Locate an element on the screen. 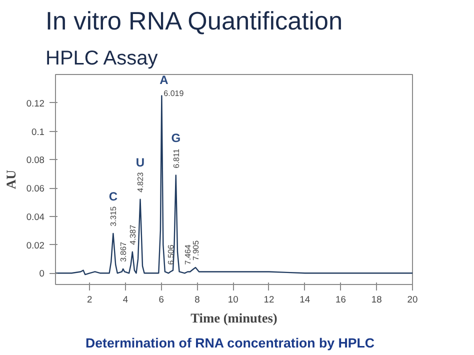 This screenshot has width=474, height=355. annotation: 4.823 is located at coordinates (141, 182).